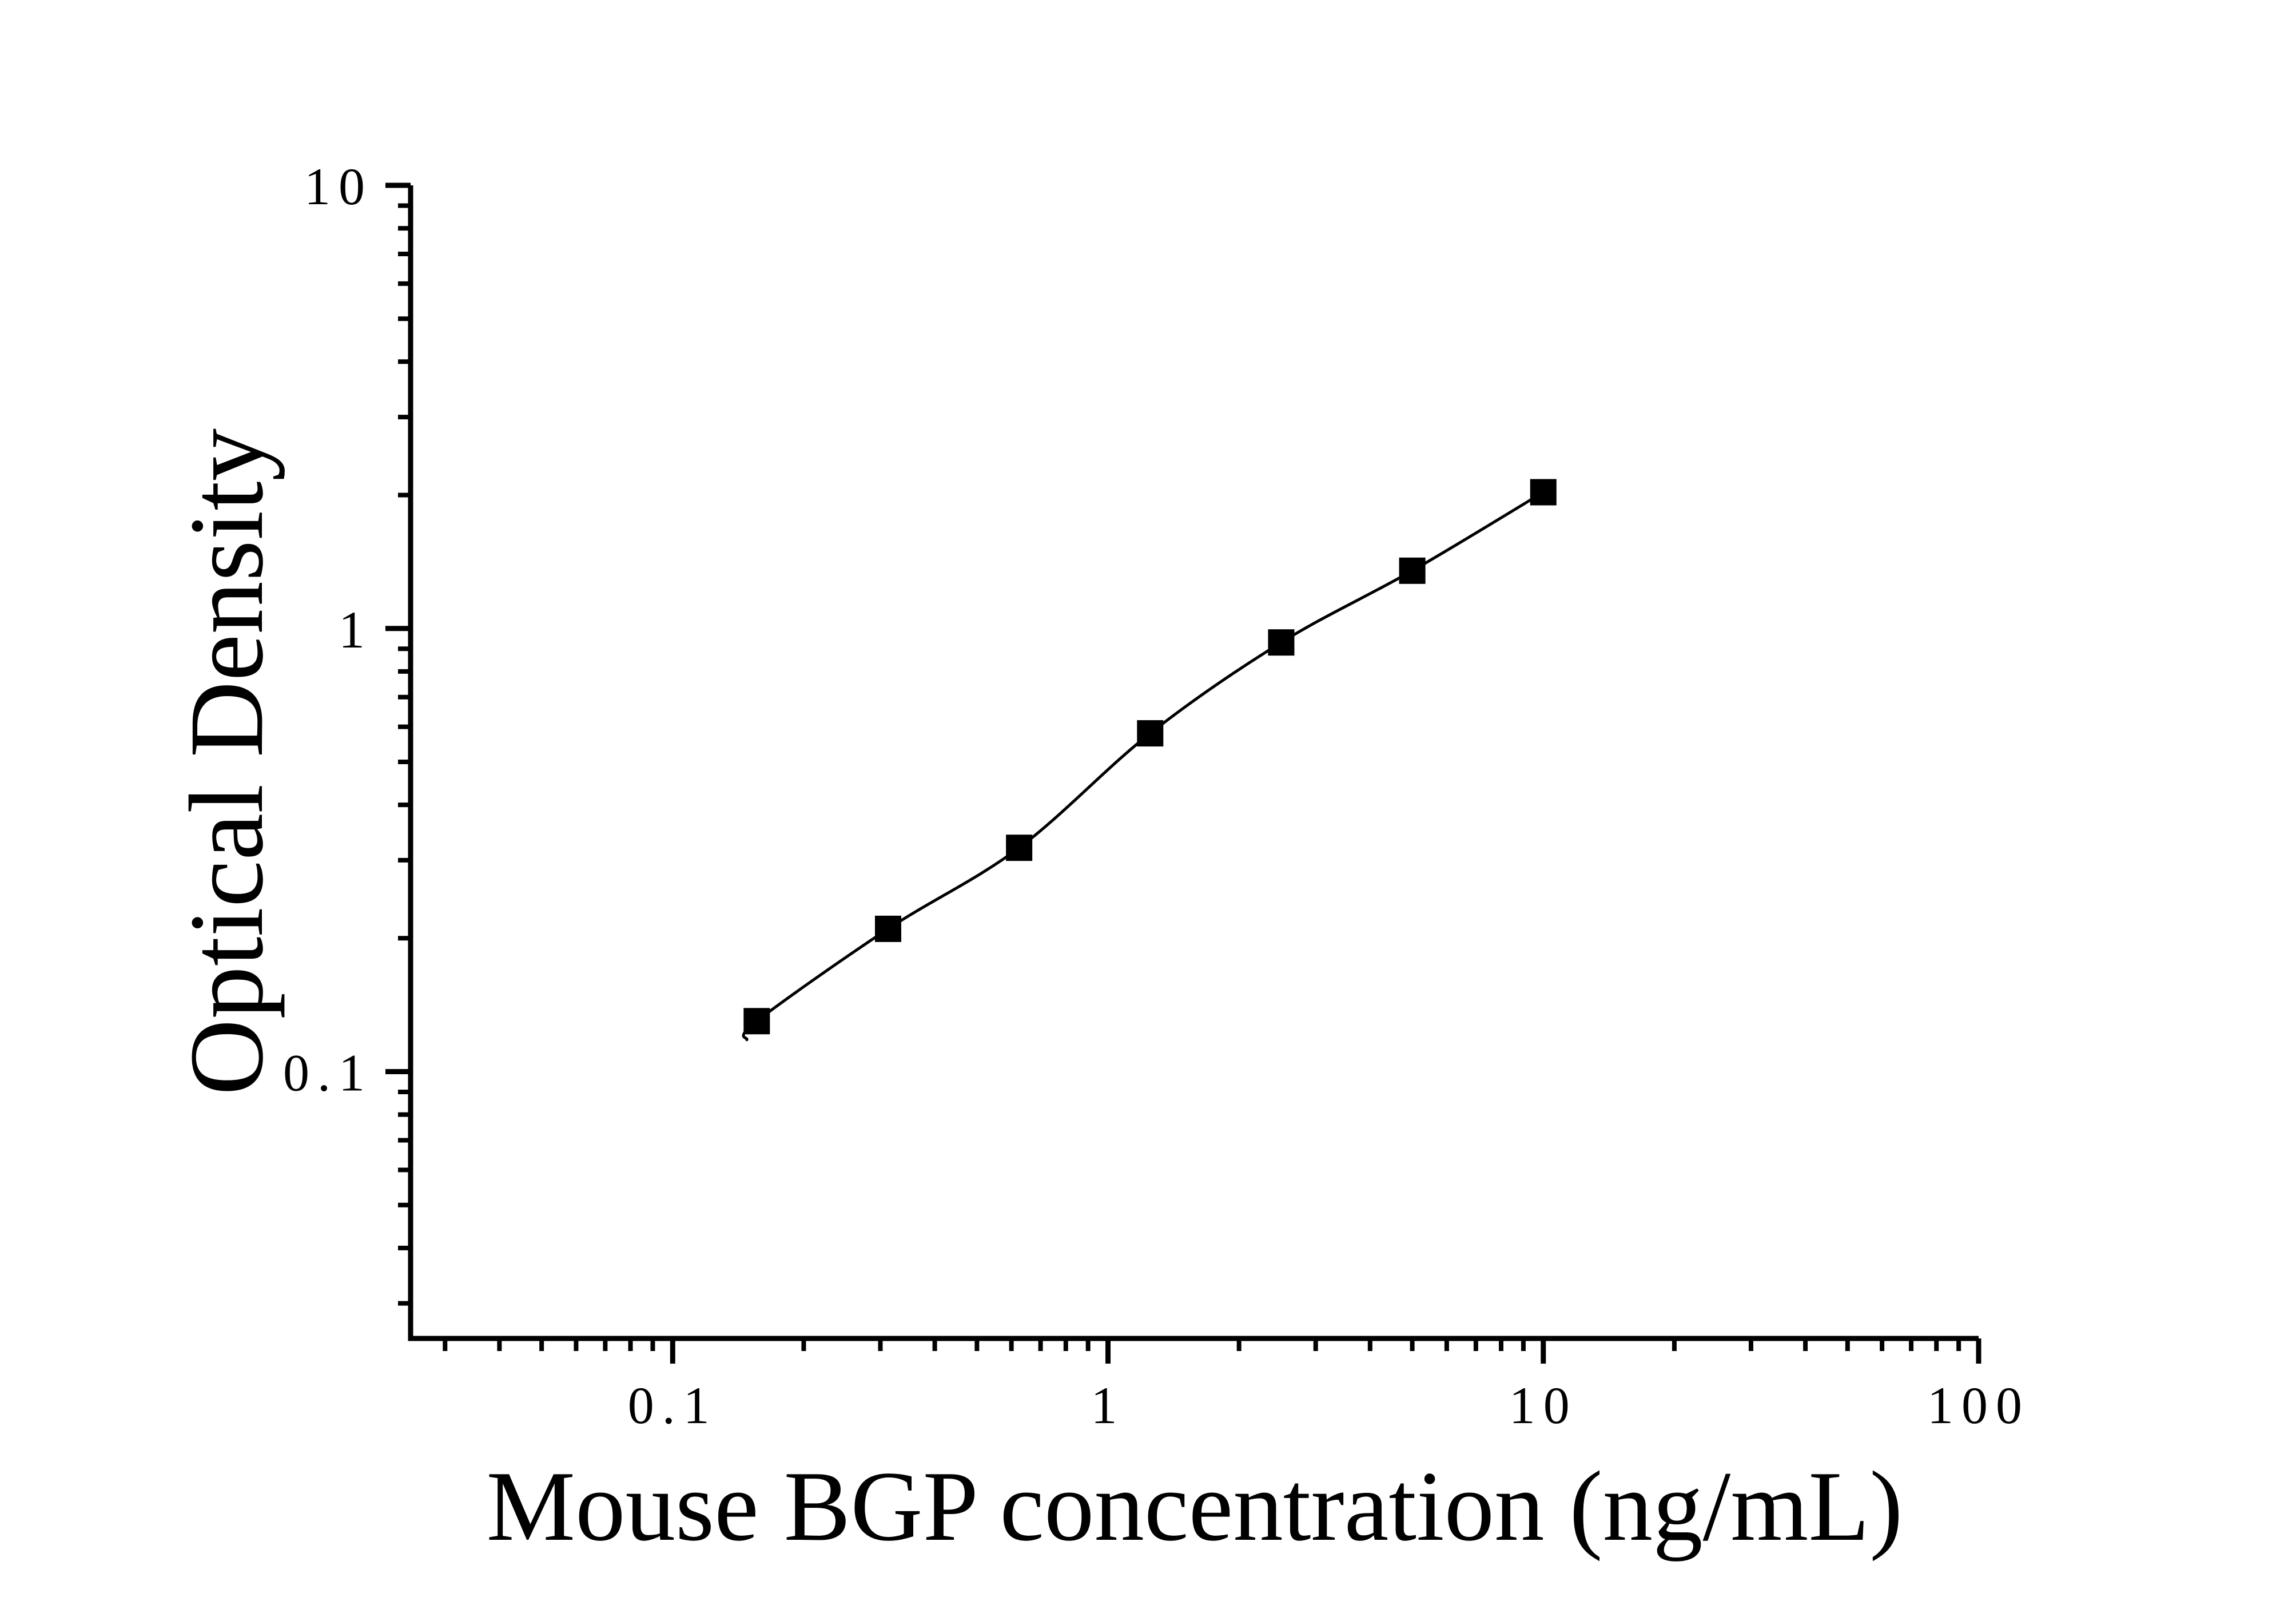 This screenshot has width=2296, height=1605. Describe the element at coordinates (328, 1073) in the screenshot. I see `y-tick-label: 0.1` at that location.